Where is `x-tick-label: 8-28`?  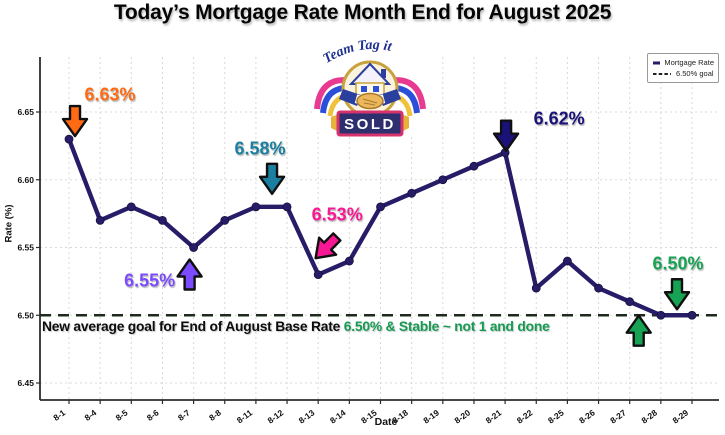
x-tick-label: 8-28 is located at coordinates (649, 416).